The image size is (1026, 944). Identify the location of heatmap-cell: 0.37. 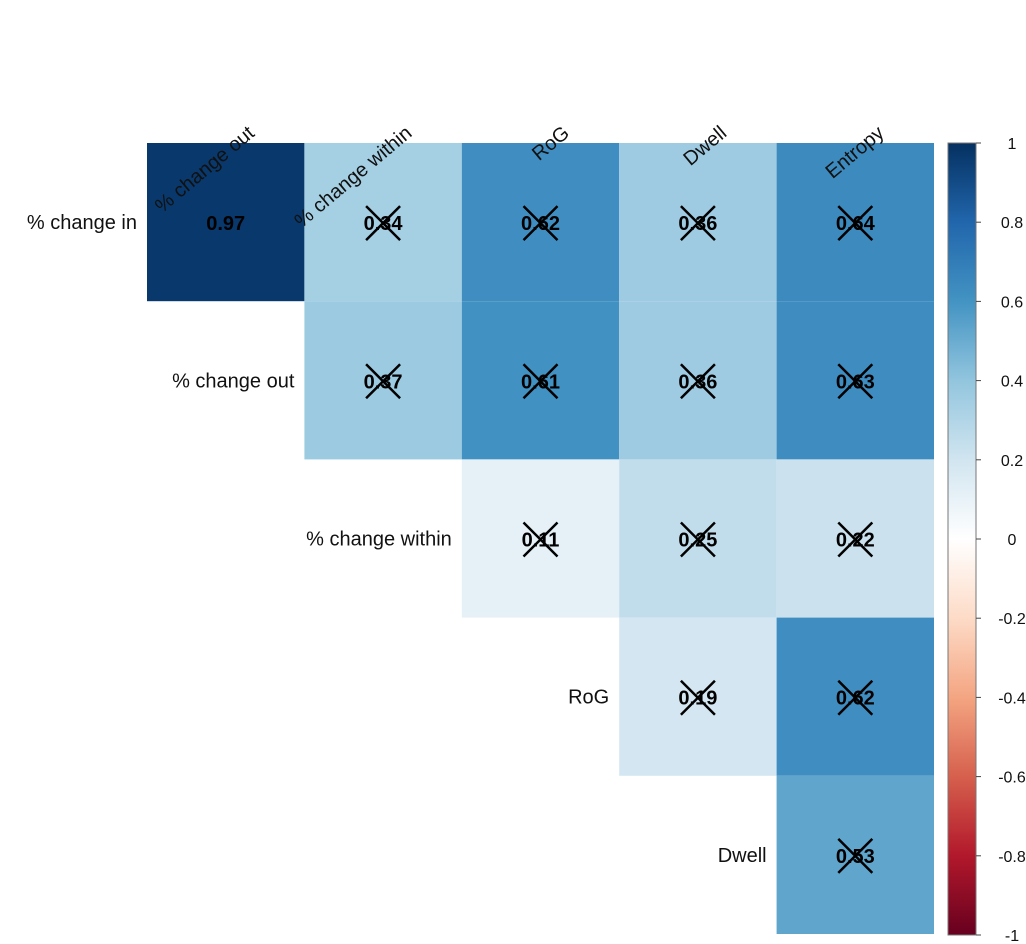
(383, 380).